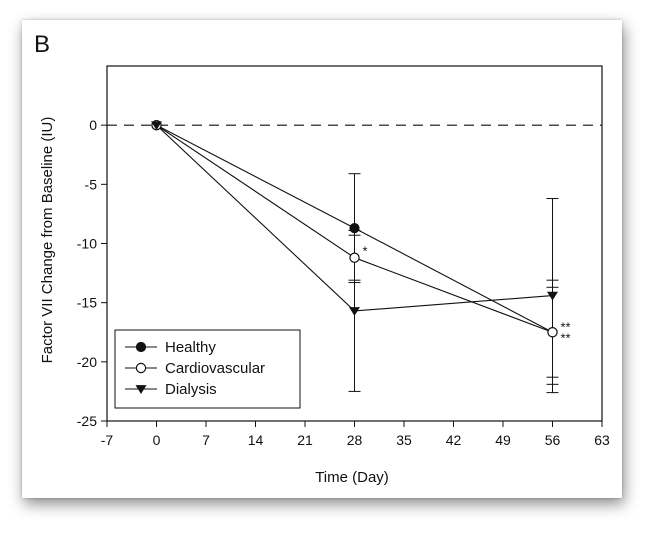 Image resolution: width=665 pixels, height=540 pixels. Describe the element at coordinates (206, 440) in the screenshot. I see `x-tick-label: 7` at that location.